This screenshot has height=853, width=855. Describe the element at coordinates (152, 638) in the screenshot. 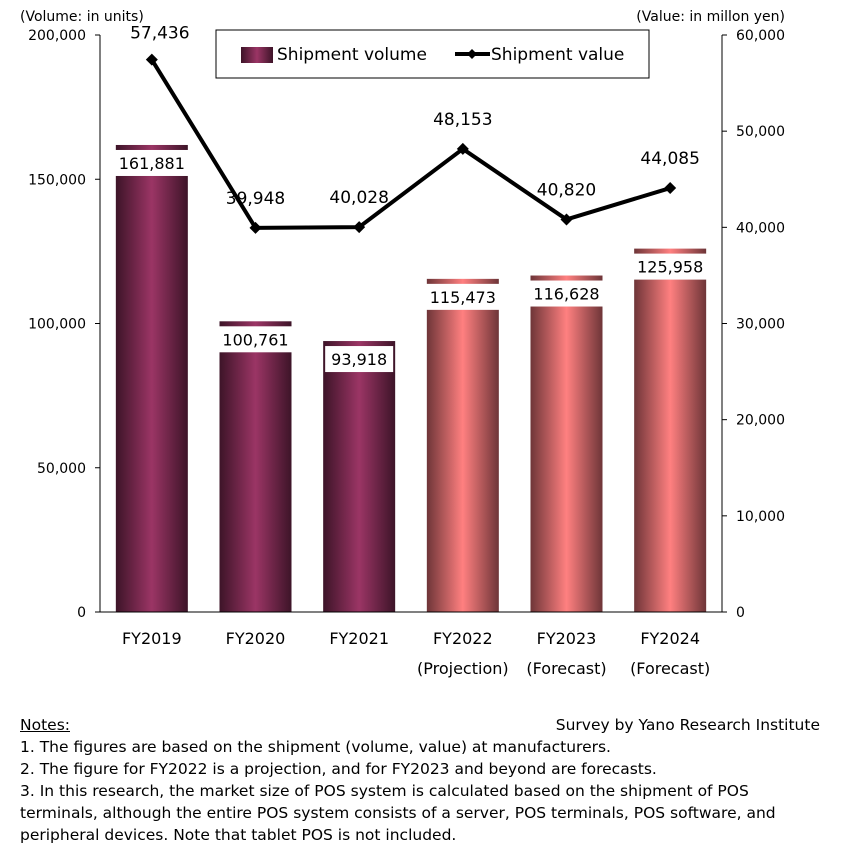

I see `x-axis-tick-label: FY2019` at that location.